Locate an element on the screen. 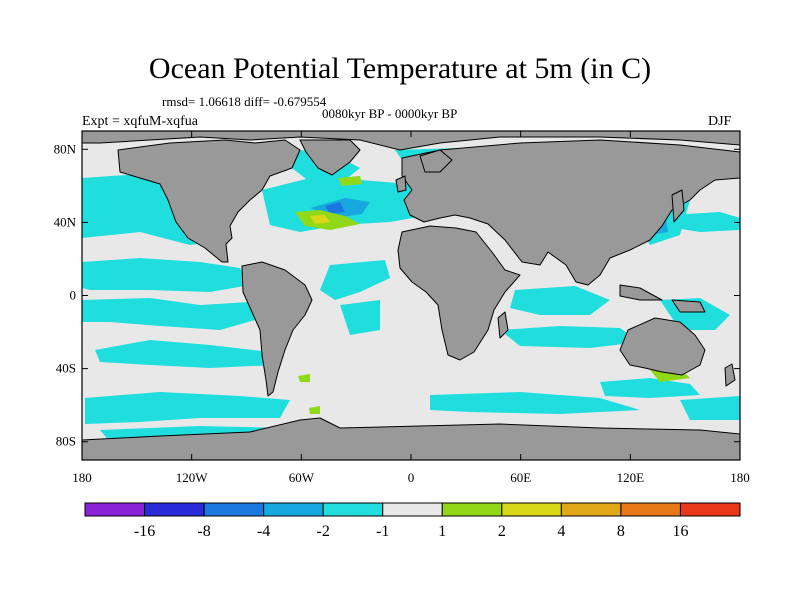  lat-tick-label: 40N is located at coordinates (65, 221).